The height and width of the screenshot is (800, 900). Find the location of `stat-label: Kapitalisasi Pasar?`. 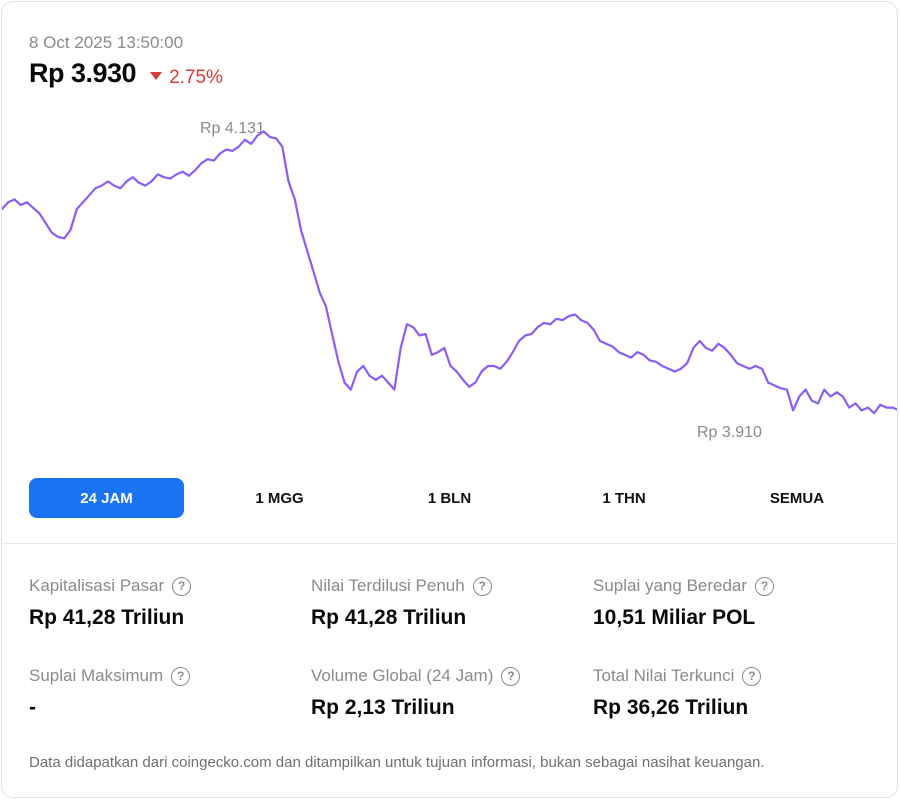

stat-label: Kapitalisasi Pasar? is located at coordinates (164, 586).